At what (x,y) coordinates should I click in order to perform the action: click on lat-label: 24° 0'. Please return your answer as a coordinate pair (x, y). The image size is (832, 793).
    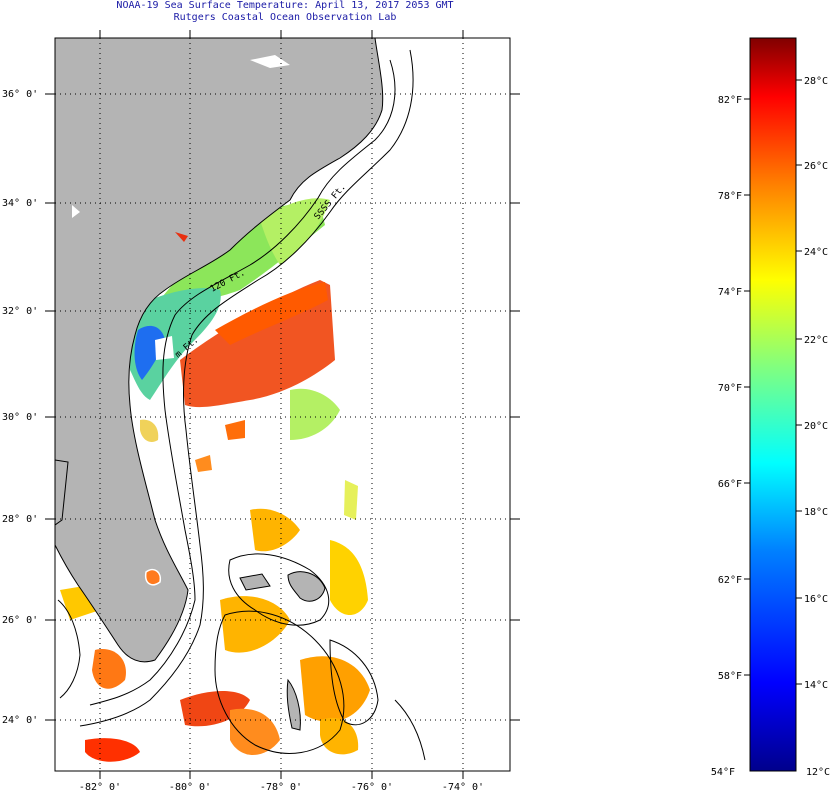
    Looking at the image, I should click on (20, 720).